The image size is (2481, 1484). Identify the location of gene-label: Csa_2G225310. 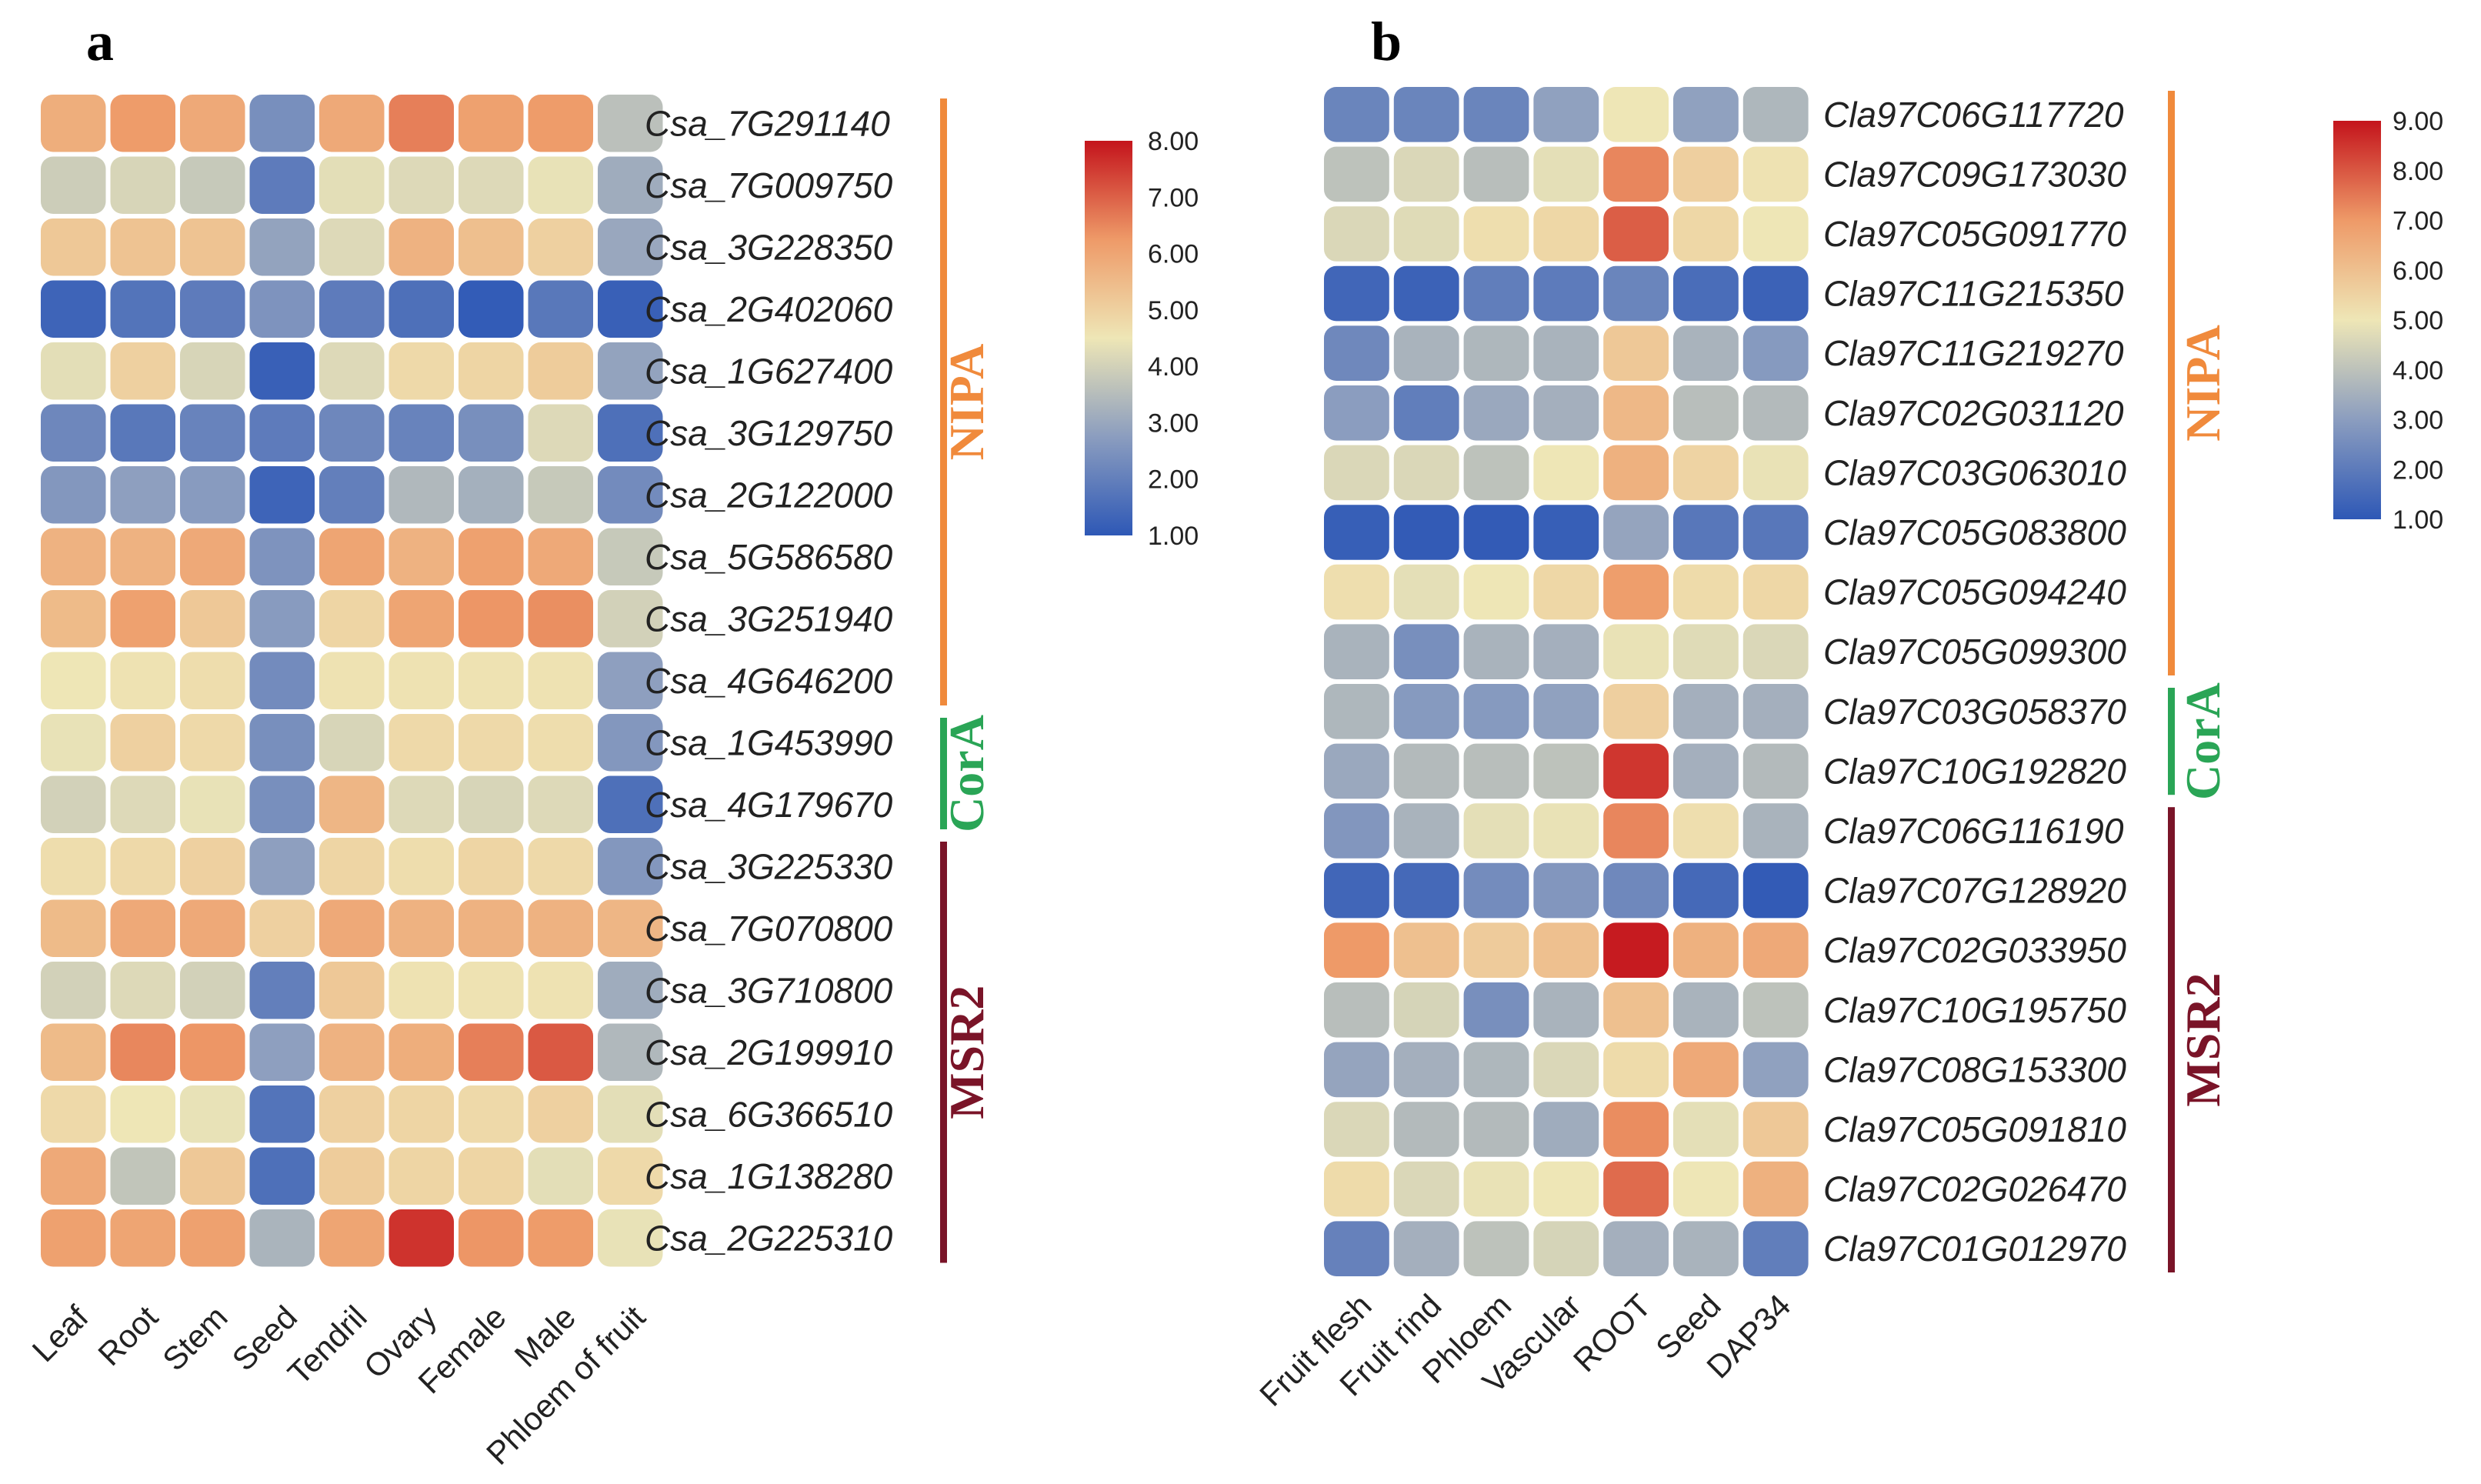
(769, 1238).